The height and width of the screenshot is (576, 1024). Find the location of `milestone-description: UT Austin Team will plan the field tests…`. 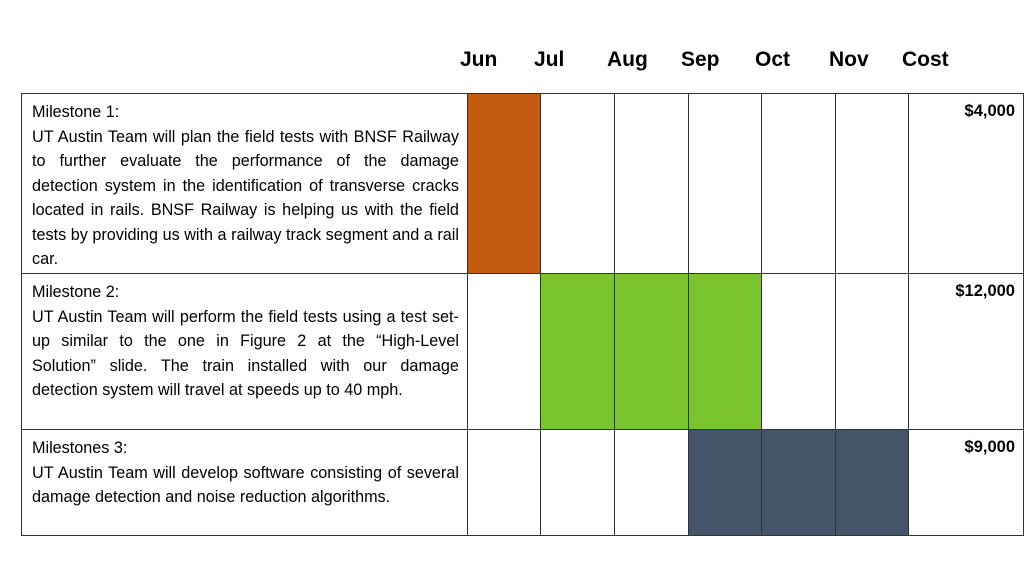

milestone-description: UT Austin Team will plan the field tests… is located at coordinates (245, 198).